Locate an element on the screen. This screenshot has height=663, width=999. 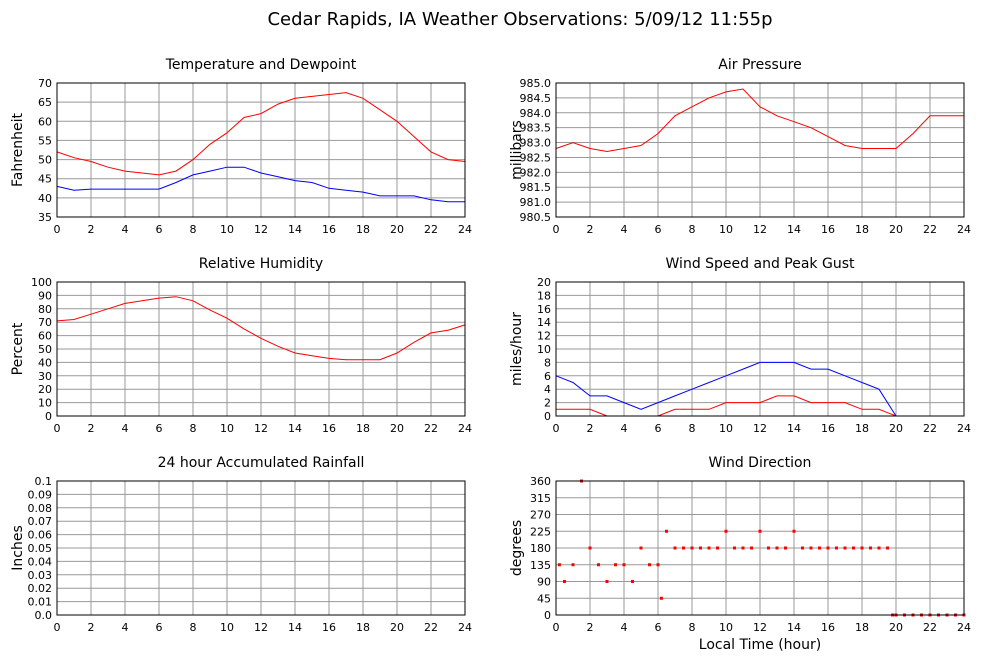
y-tick-label: 80 is located at coordinates (45, 309).